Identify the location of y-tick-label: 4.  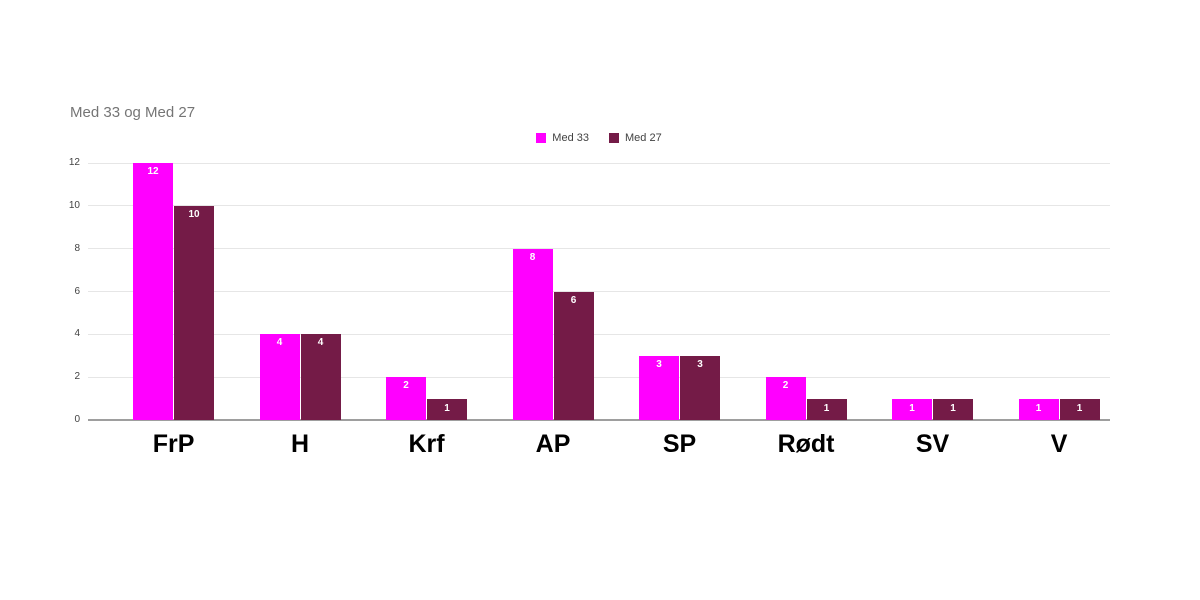
(77, 334).